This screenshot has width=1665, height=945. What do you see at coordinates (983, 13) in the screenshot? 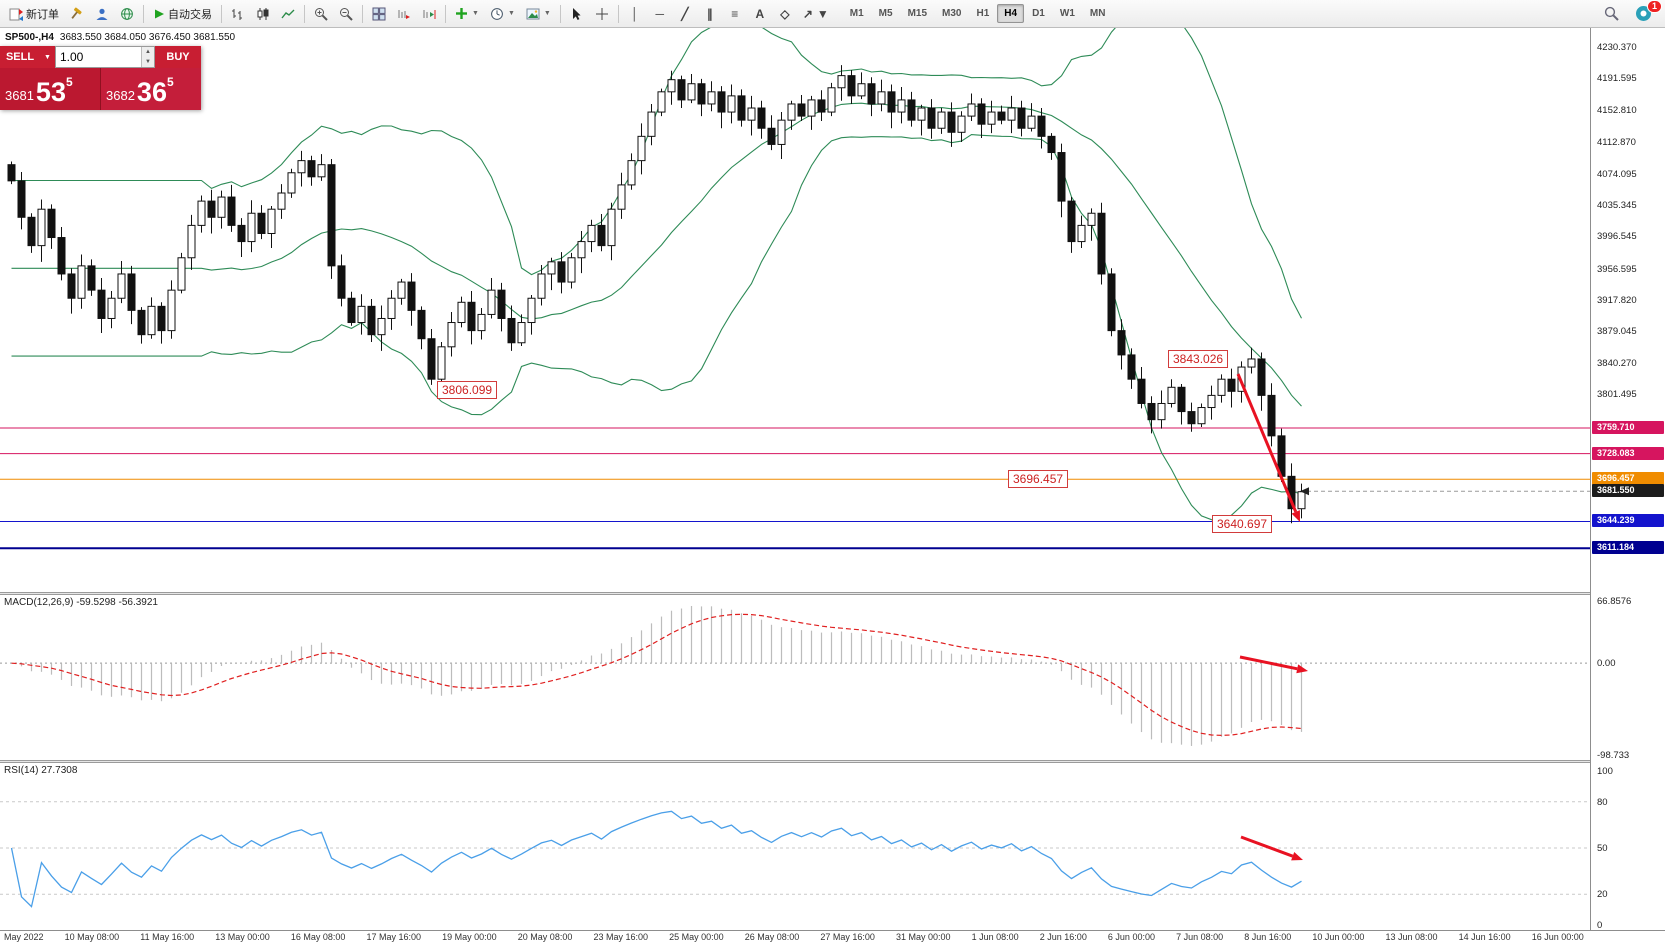
I see `timeframe-h1: H1` at bounding box center [983, 13].